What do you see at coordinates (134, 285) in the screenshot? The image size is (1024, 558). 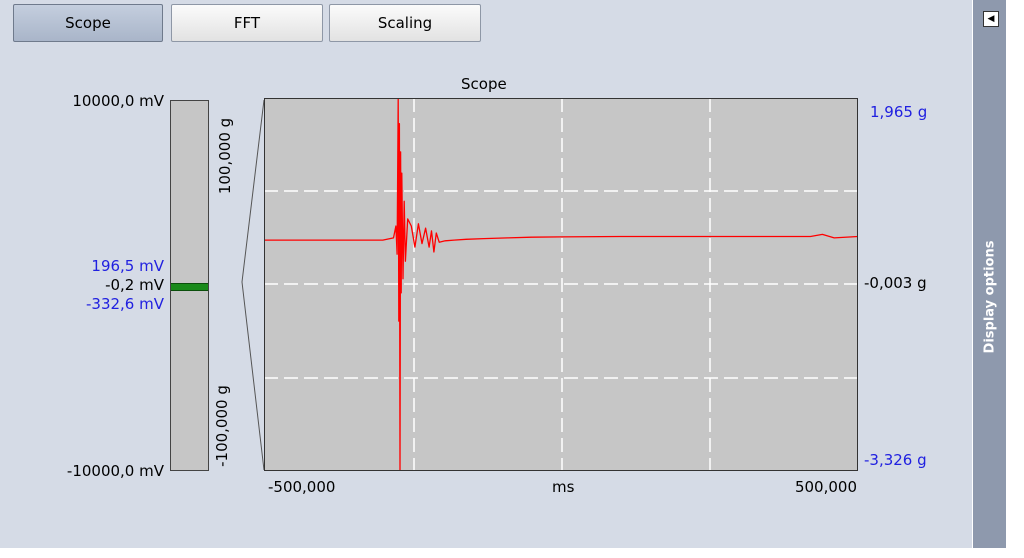 I see `voltage-current-label: -0,2 mV` at bounding box center [134, 285].